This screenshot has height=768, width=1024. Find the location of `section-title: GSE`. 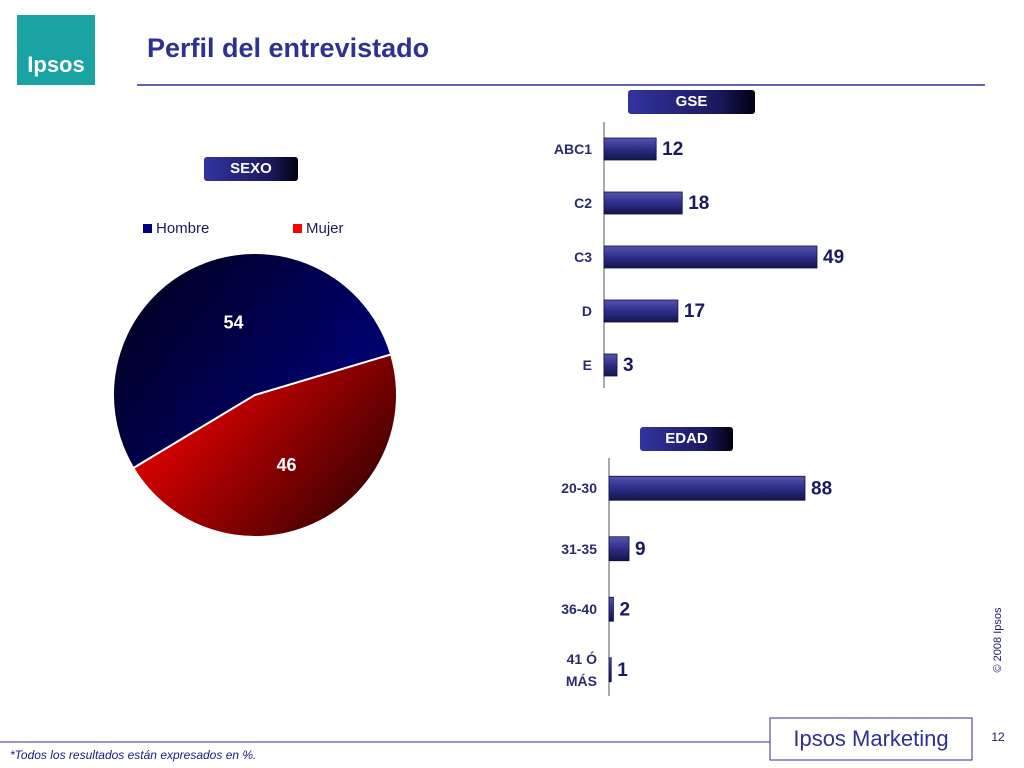

section-title: GSE is located at coordinates (692, 101).